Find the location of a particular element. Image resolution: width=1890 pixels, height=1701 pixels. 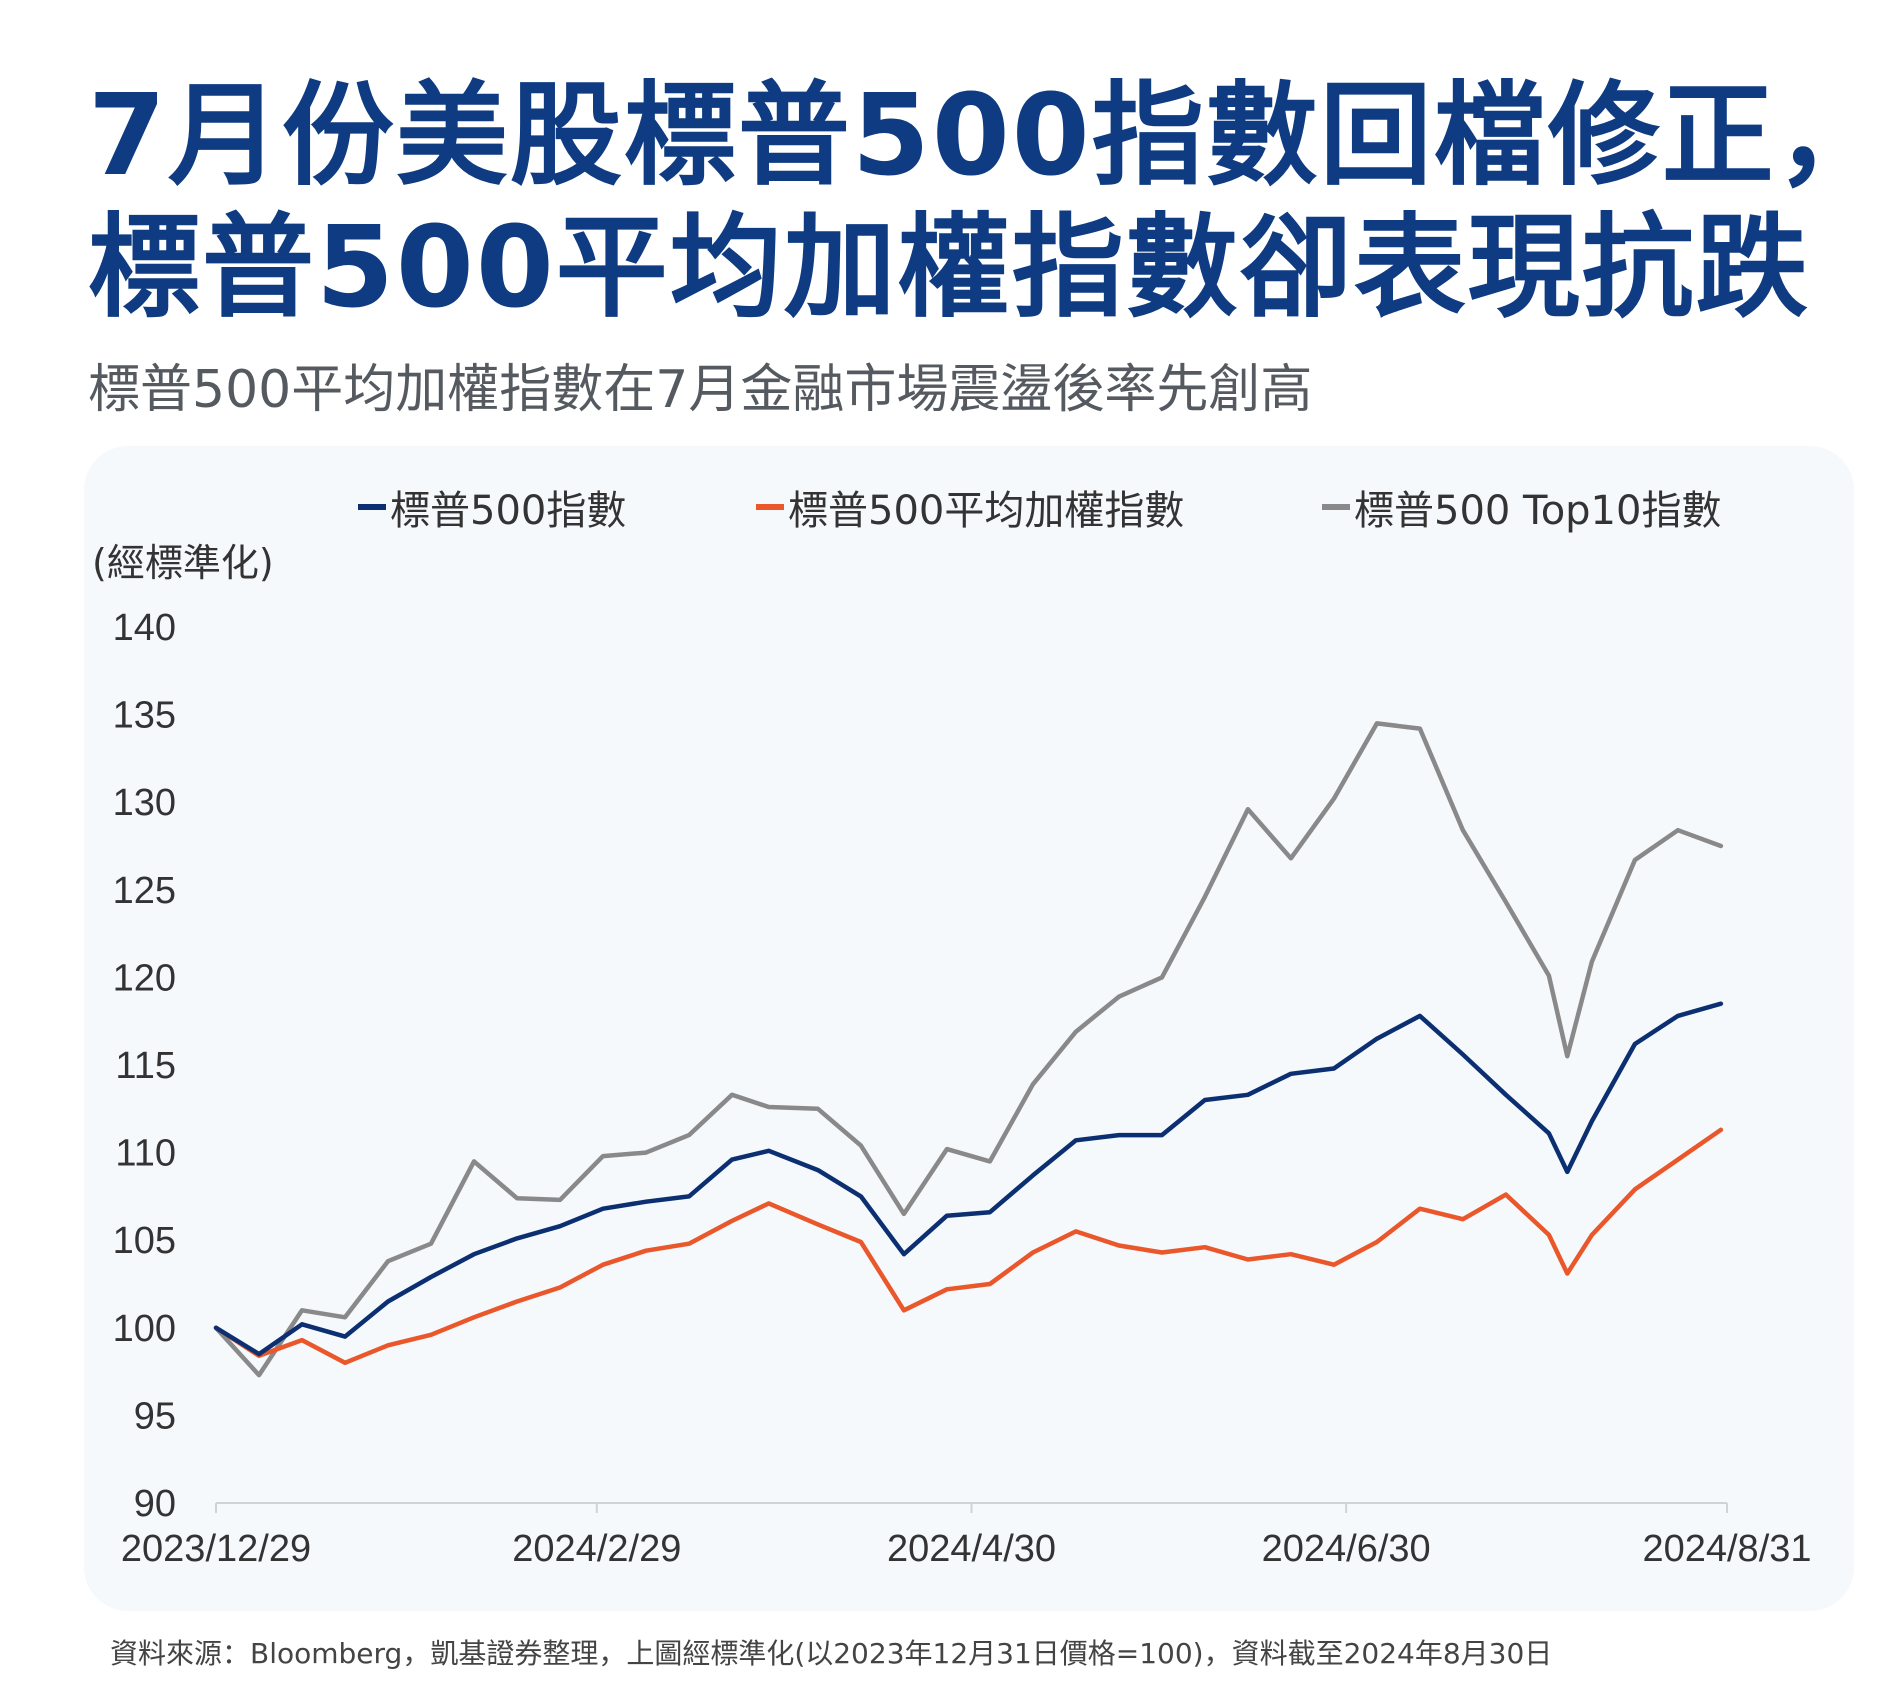

x-tick-label: 2024/6/30 is located at coordinates (1346, 1549).